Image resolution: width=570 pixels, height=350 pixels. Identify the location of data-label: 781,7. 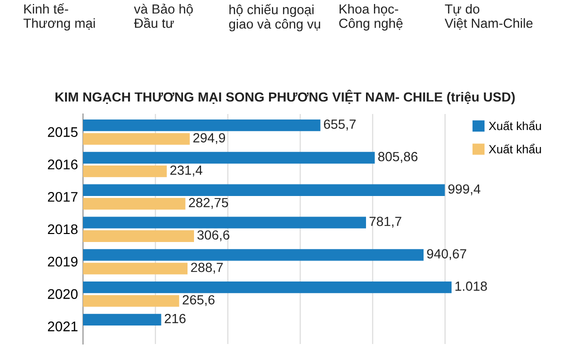
(386, 222).